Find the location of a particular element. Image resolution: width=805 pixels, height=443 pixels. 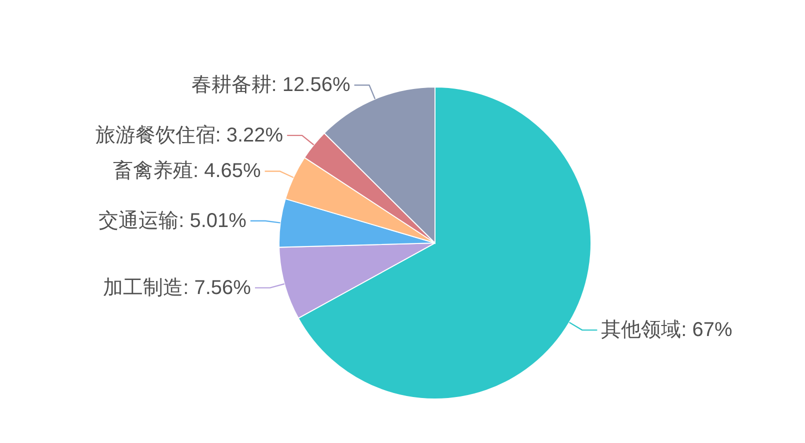

slice-label: 加工制造: 7.56% is located at coordinates (177, 287).